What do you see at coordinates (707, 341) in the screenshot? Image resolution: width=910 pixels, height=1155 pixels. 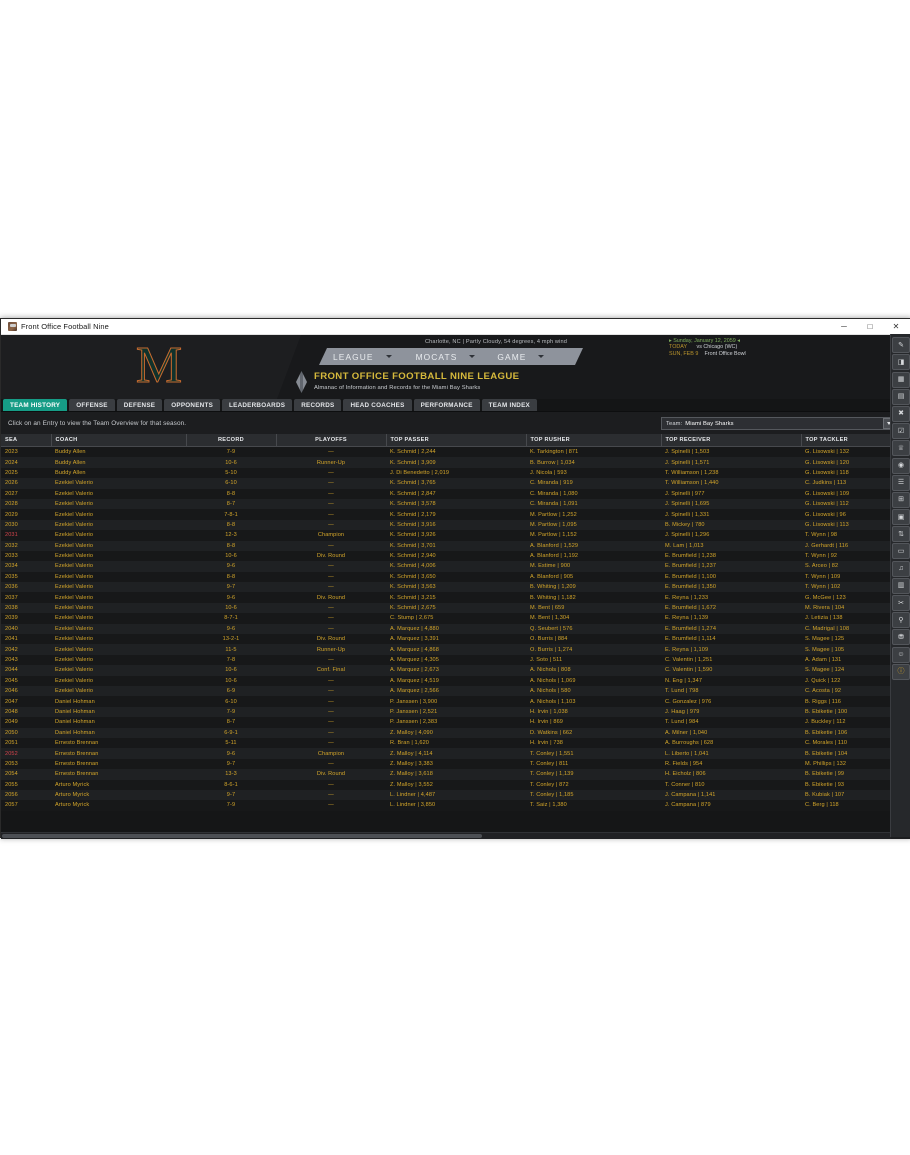 I see `schedule-date-row: ▸ Sunday, January 12, 2059 ◂` at bounding box center [707, 341].